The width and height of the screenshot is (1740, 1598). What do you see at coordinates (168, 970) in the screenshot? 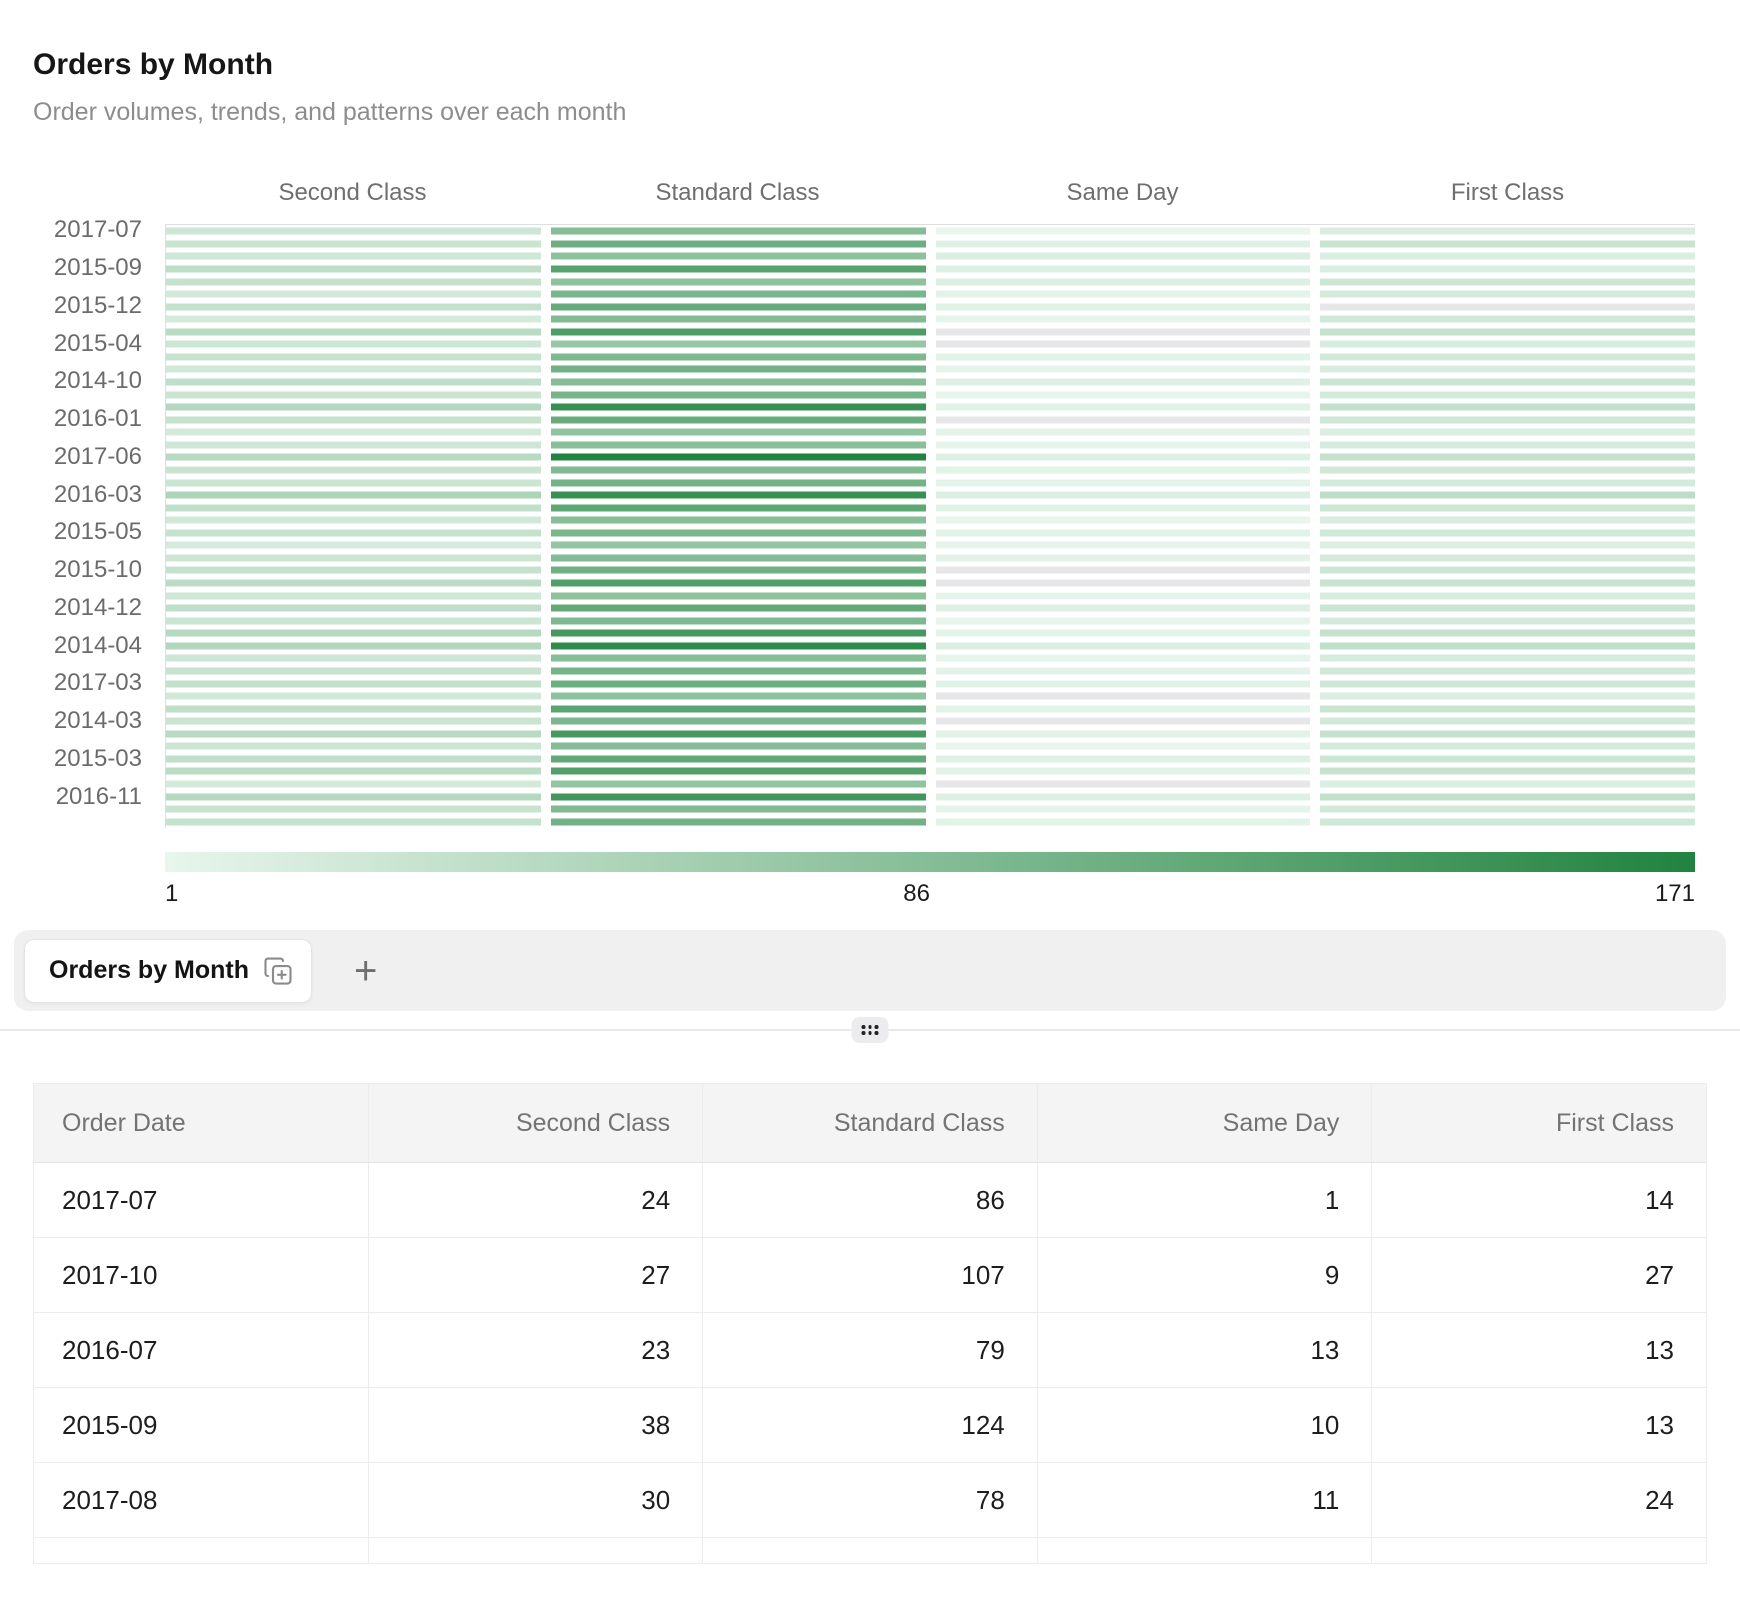
I see `tab-orders-by-month: Orders by Month` at bounding box center [168, 970].